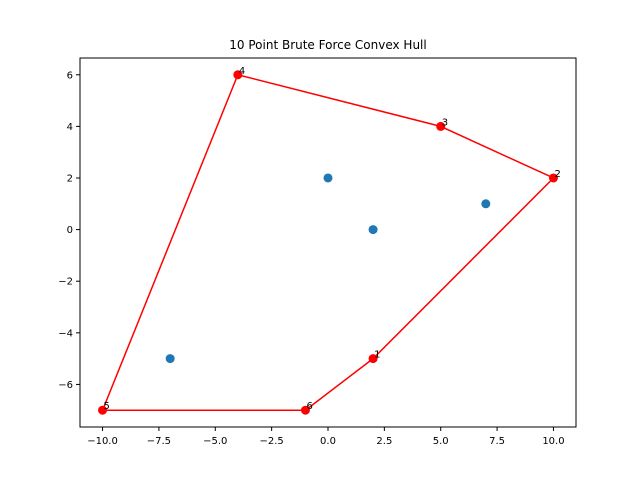  I want to click on y-tick-label: 4, so click(70, 127).